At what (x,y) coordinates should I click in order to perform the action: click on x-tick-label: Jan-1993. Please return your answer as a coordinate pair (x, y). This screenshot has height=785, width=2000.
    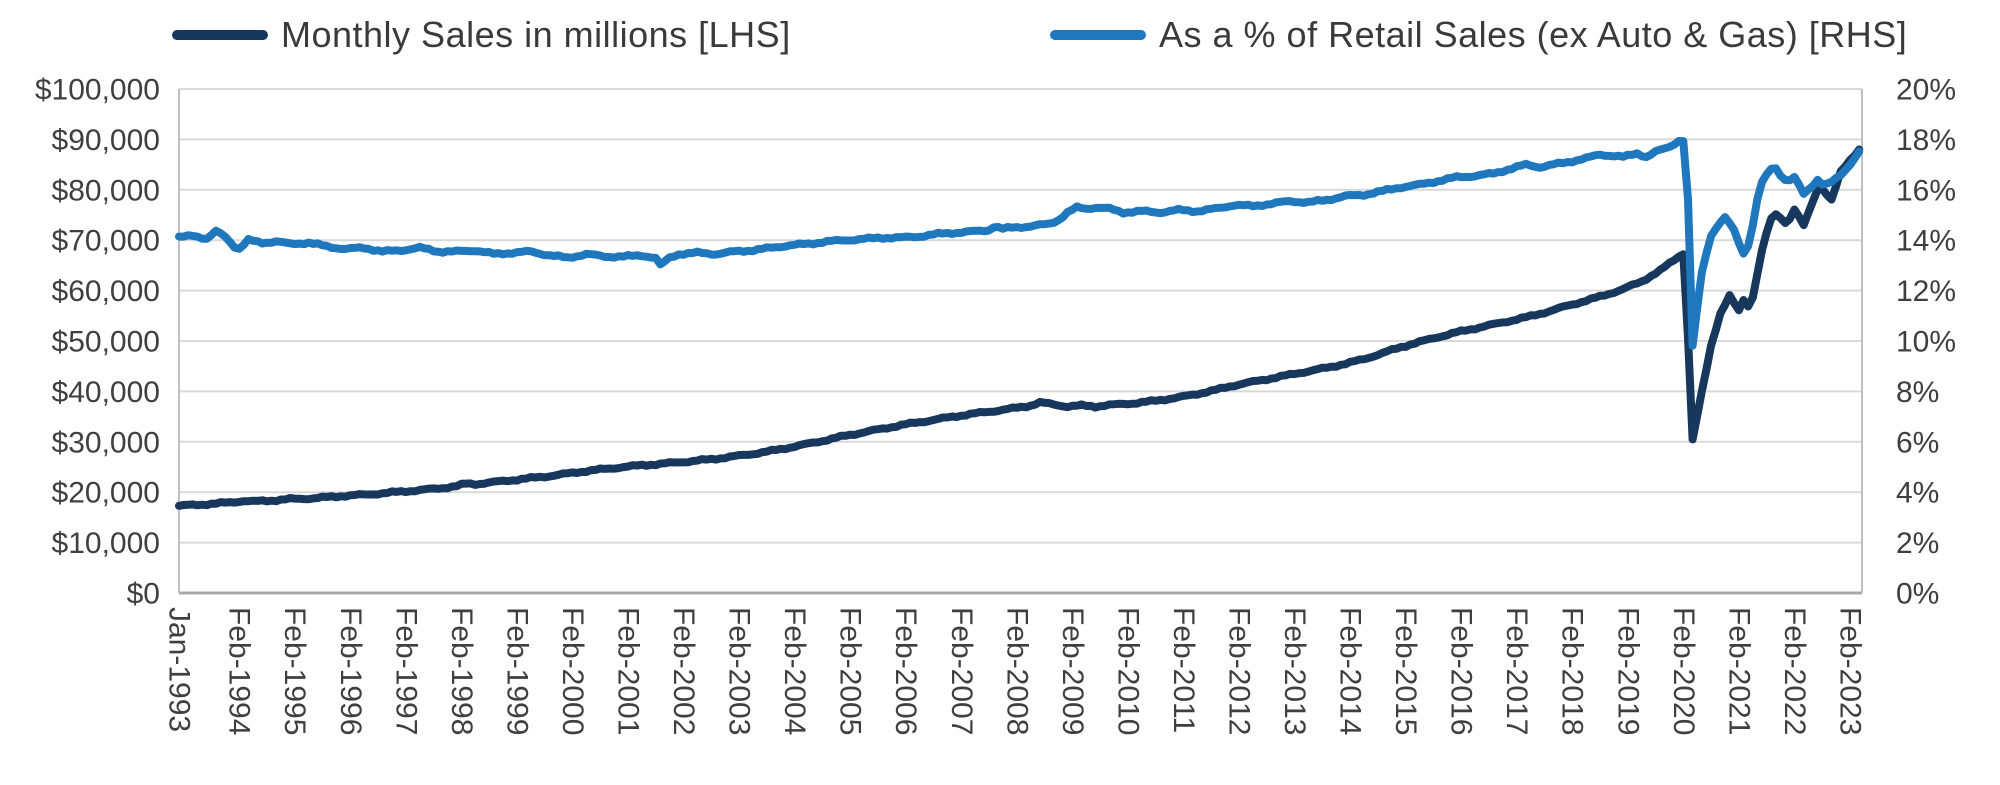
    Looking at the image, I should click on (179, 669).